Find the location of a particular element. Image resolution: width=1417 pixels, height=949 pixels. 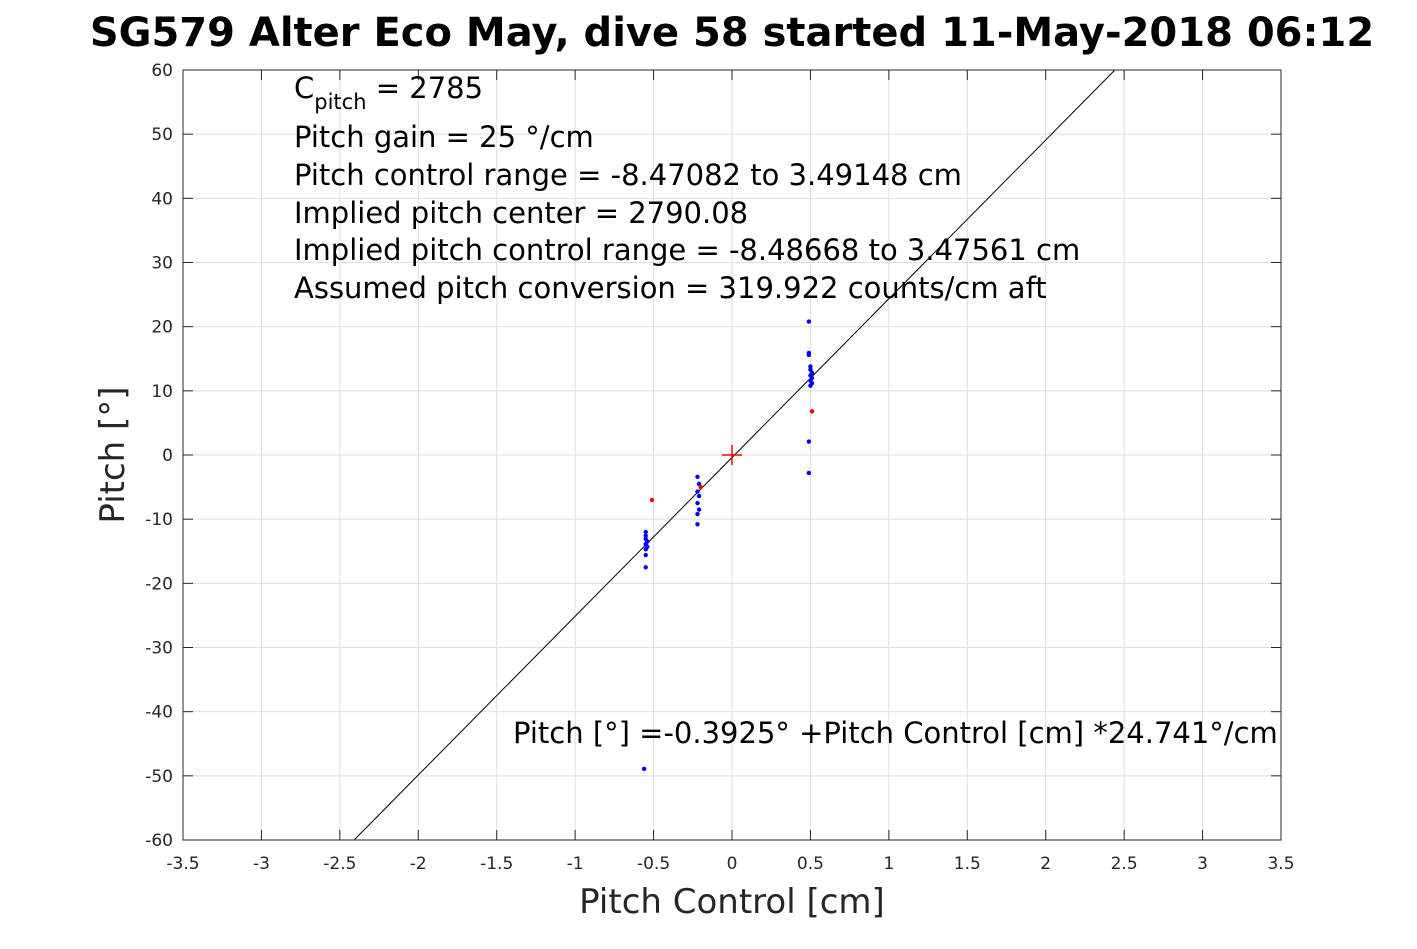

y-tick-label: -60 is located at coordinates (159, 841).